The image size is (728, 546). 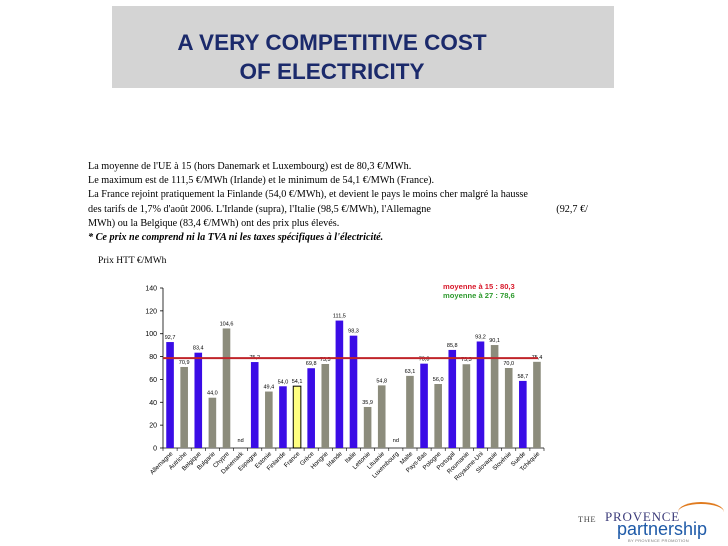 I want to click on legend-entry: moyenne à 27 : 78,6, so click(x=479, y=295).